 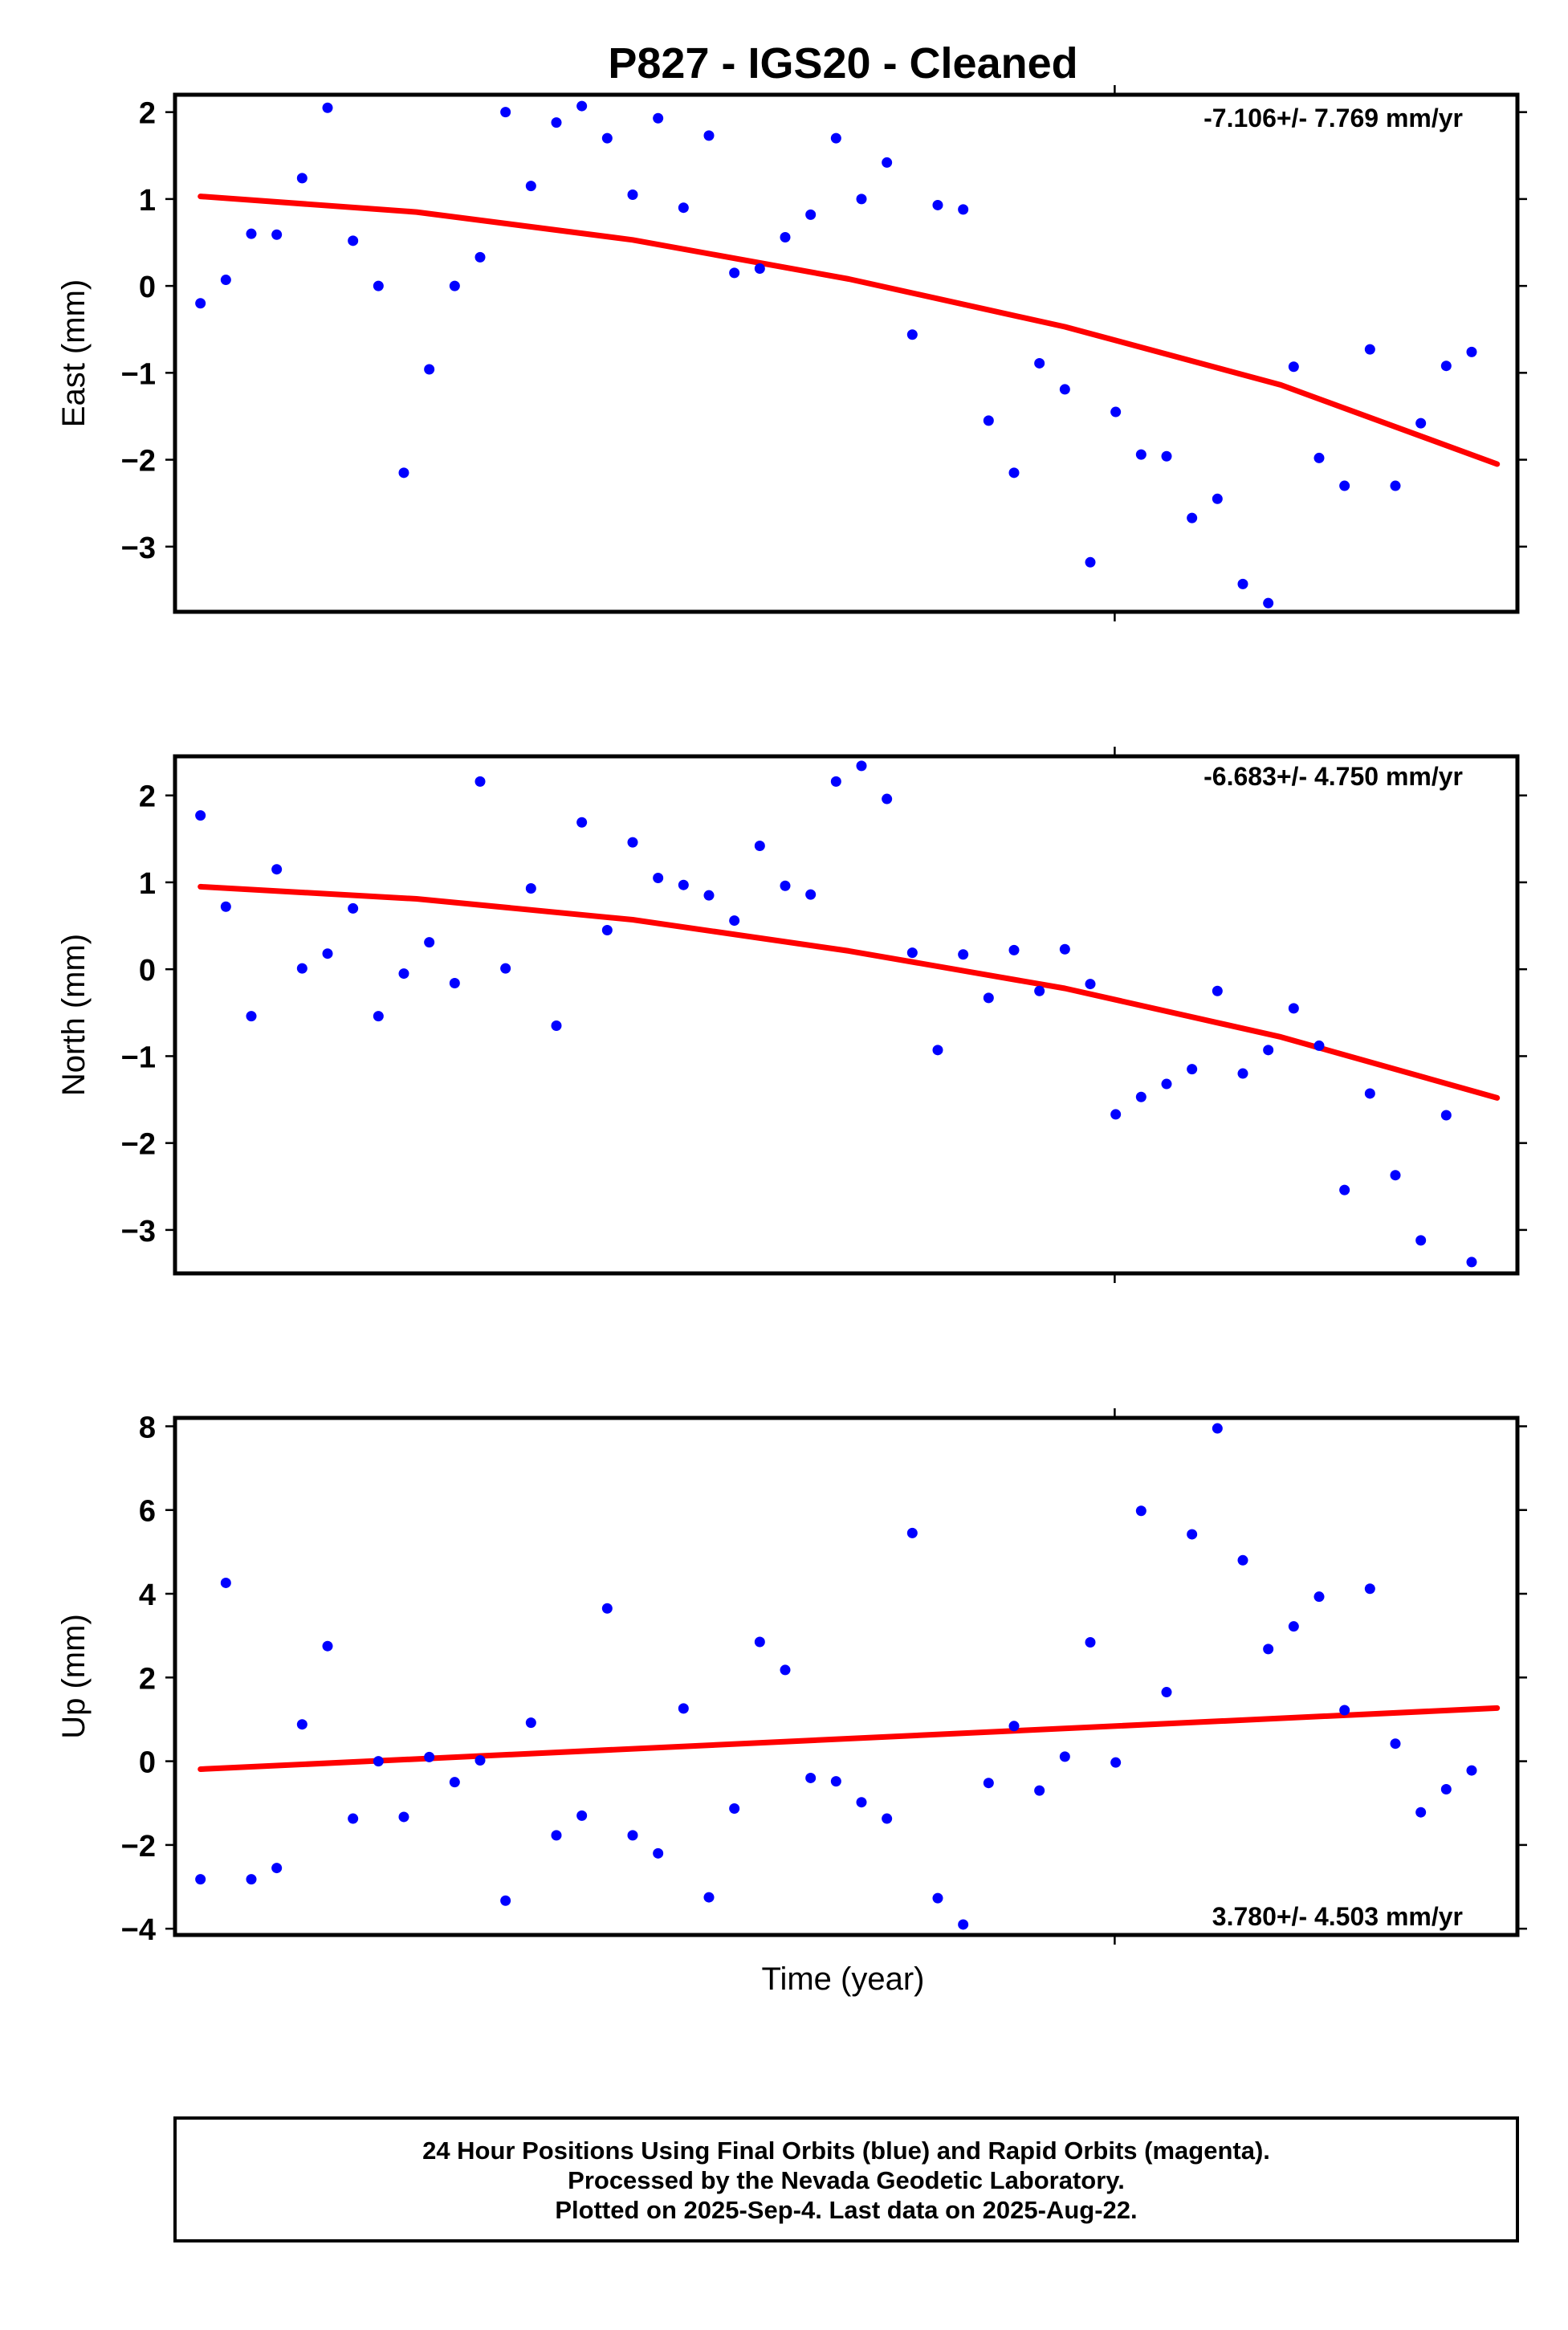 I want to click on up-y-axis-label: Up (mm), so click(x=74, y=1676).